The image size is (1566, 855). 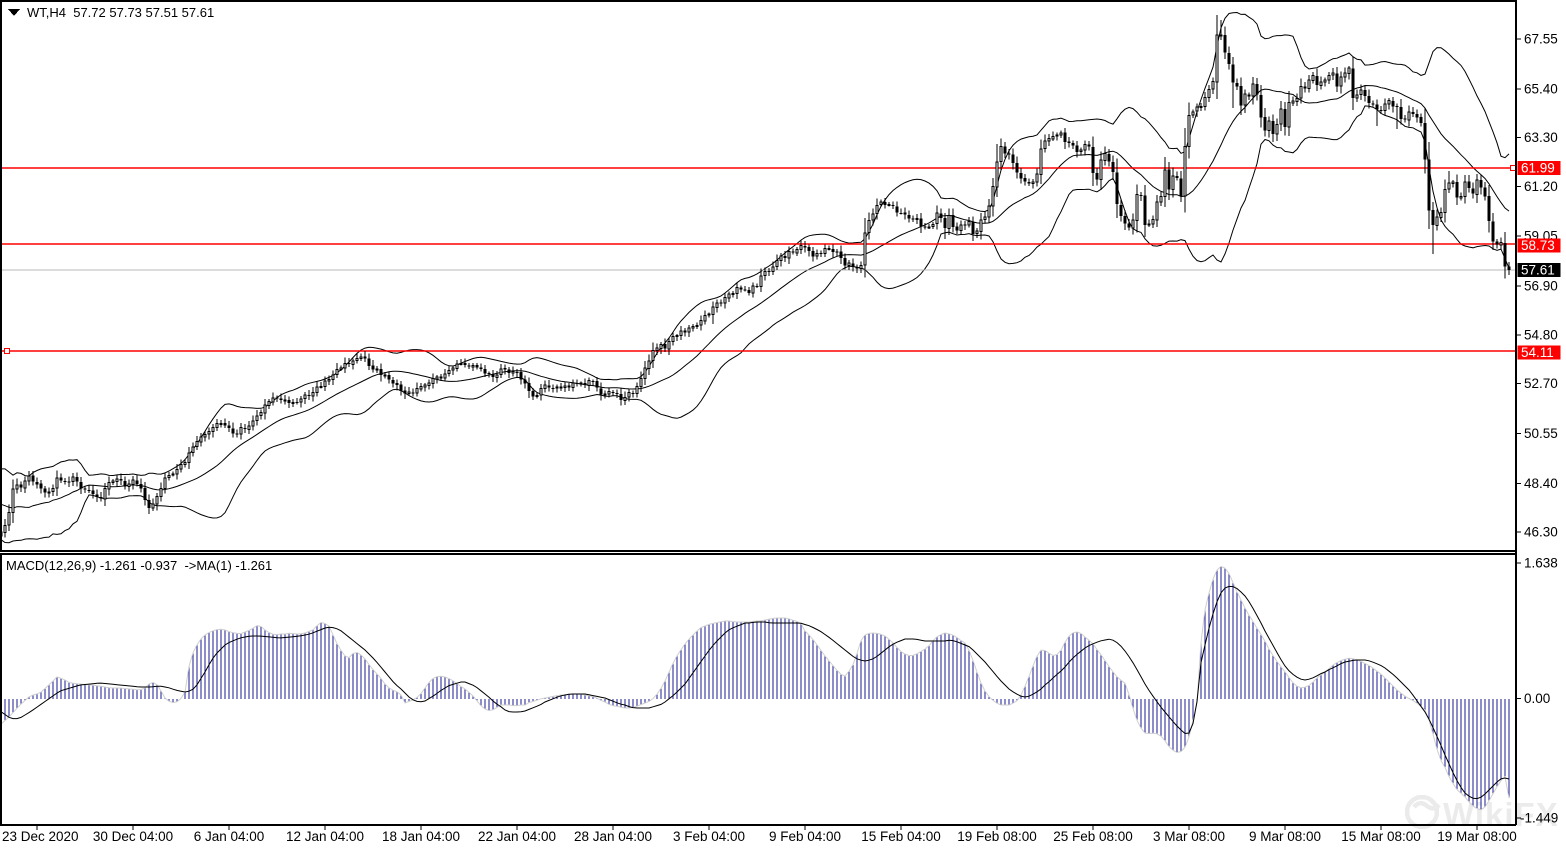 What do you see at coordinates (229, 836) in the screenshot?
I see `svg-text: 6 Jan 04:00` at bounding box center [229, 836].